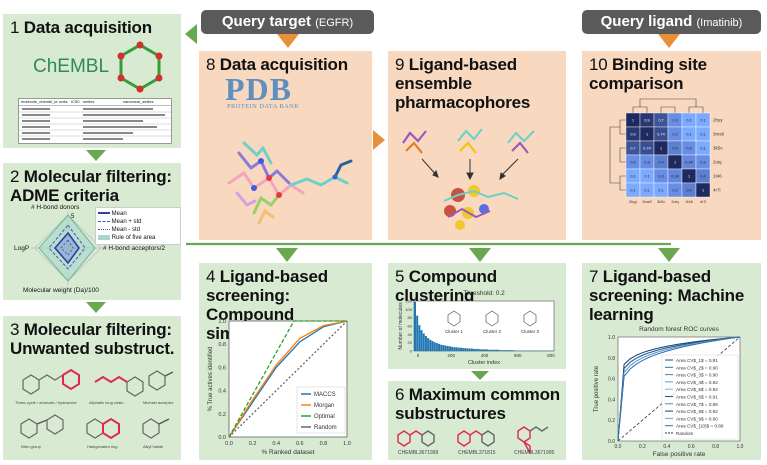 The image size is (767, 465). I want to click on molecule-drawing, so click(103, 428).